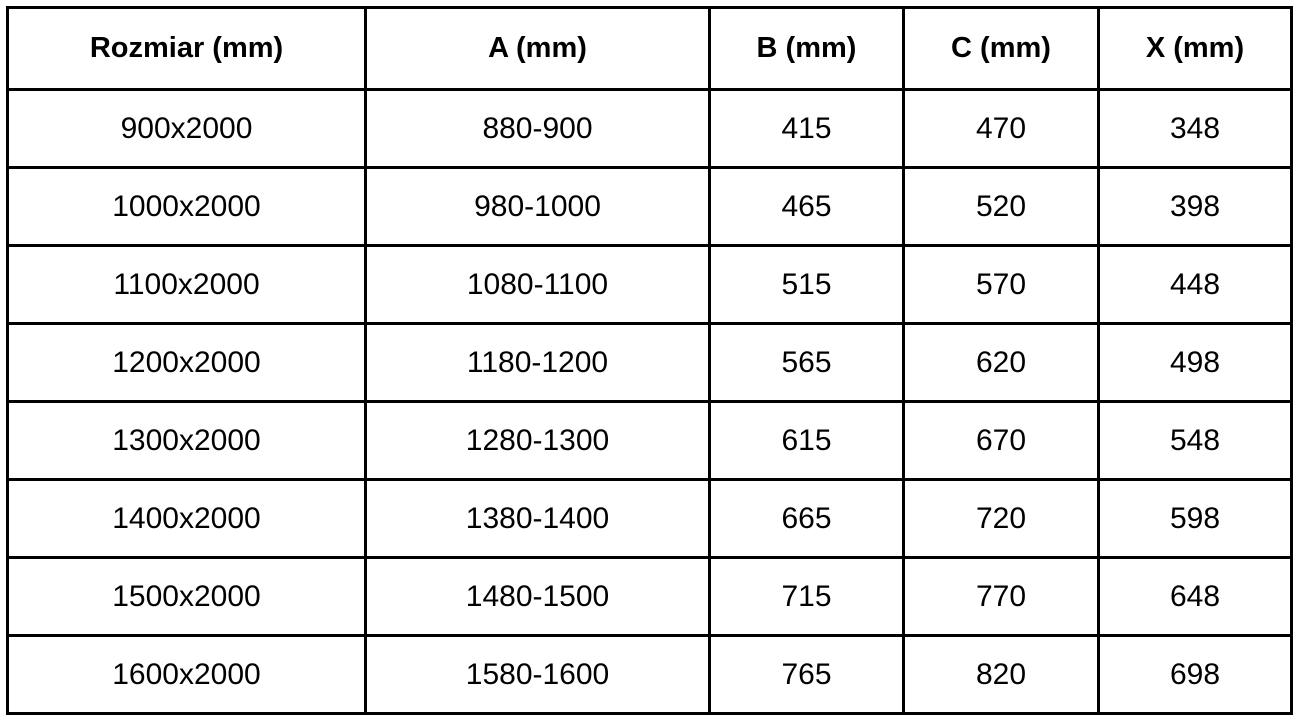 The width and height of the screenshot is (1297, 719). What do you see at coordinates (806, 518) in the screenshot?
I see `table-cell: 665` at bounding box center [806, 518].